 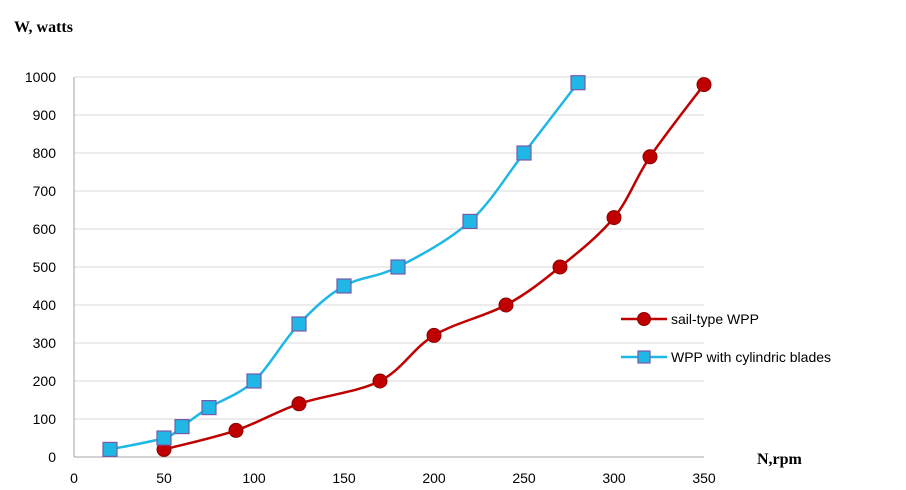 What do you see at coordinates (780, 459) in the screenshot?
I see `x-axis-title: N,rpm` at bounding box center [780, 459].